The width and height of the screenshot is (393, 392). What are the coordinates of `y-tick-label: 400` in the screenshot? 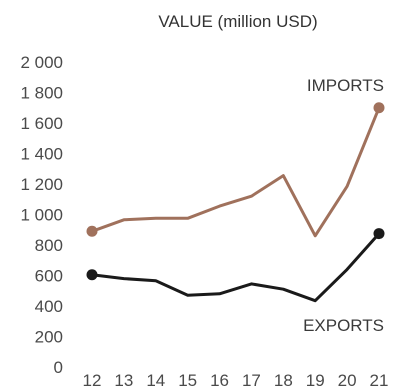 It's located at (49, 306).